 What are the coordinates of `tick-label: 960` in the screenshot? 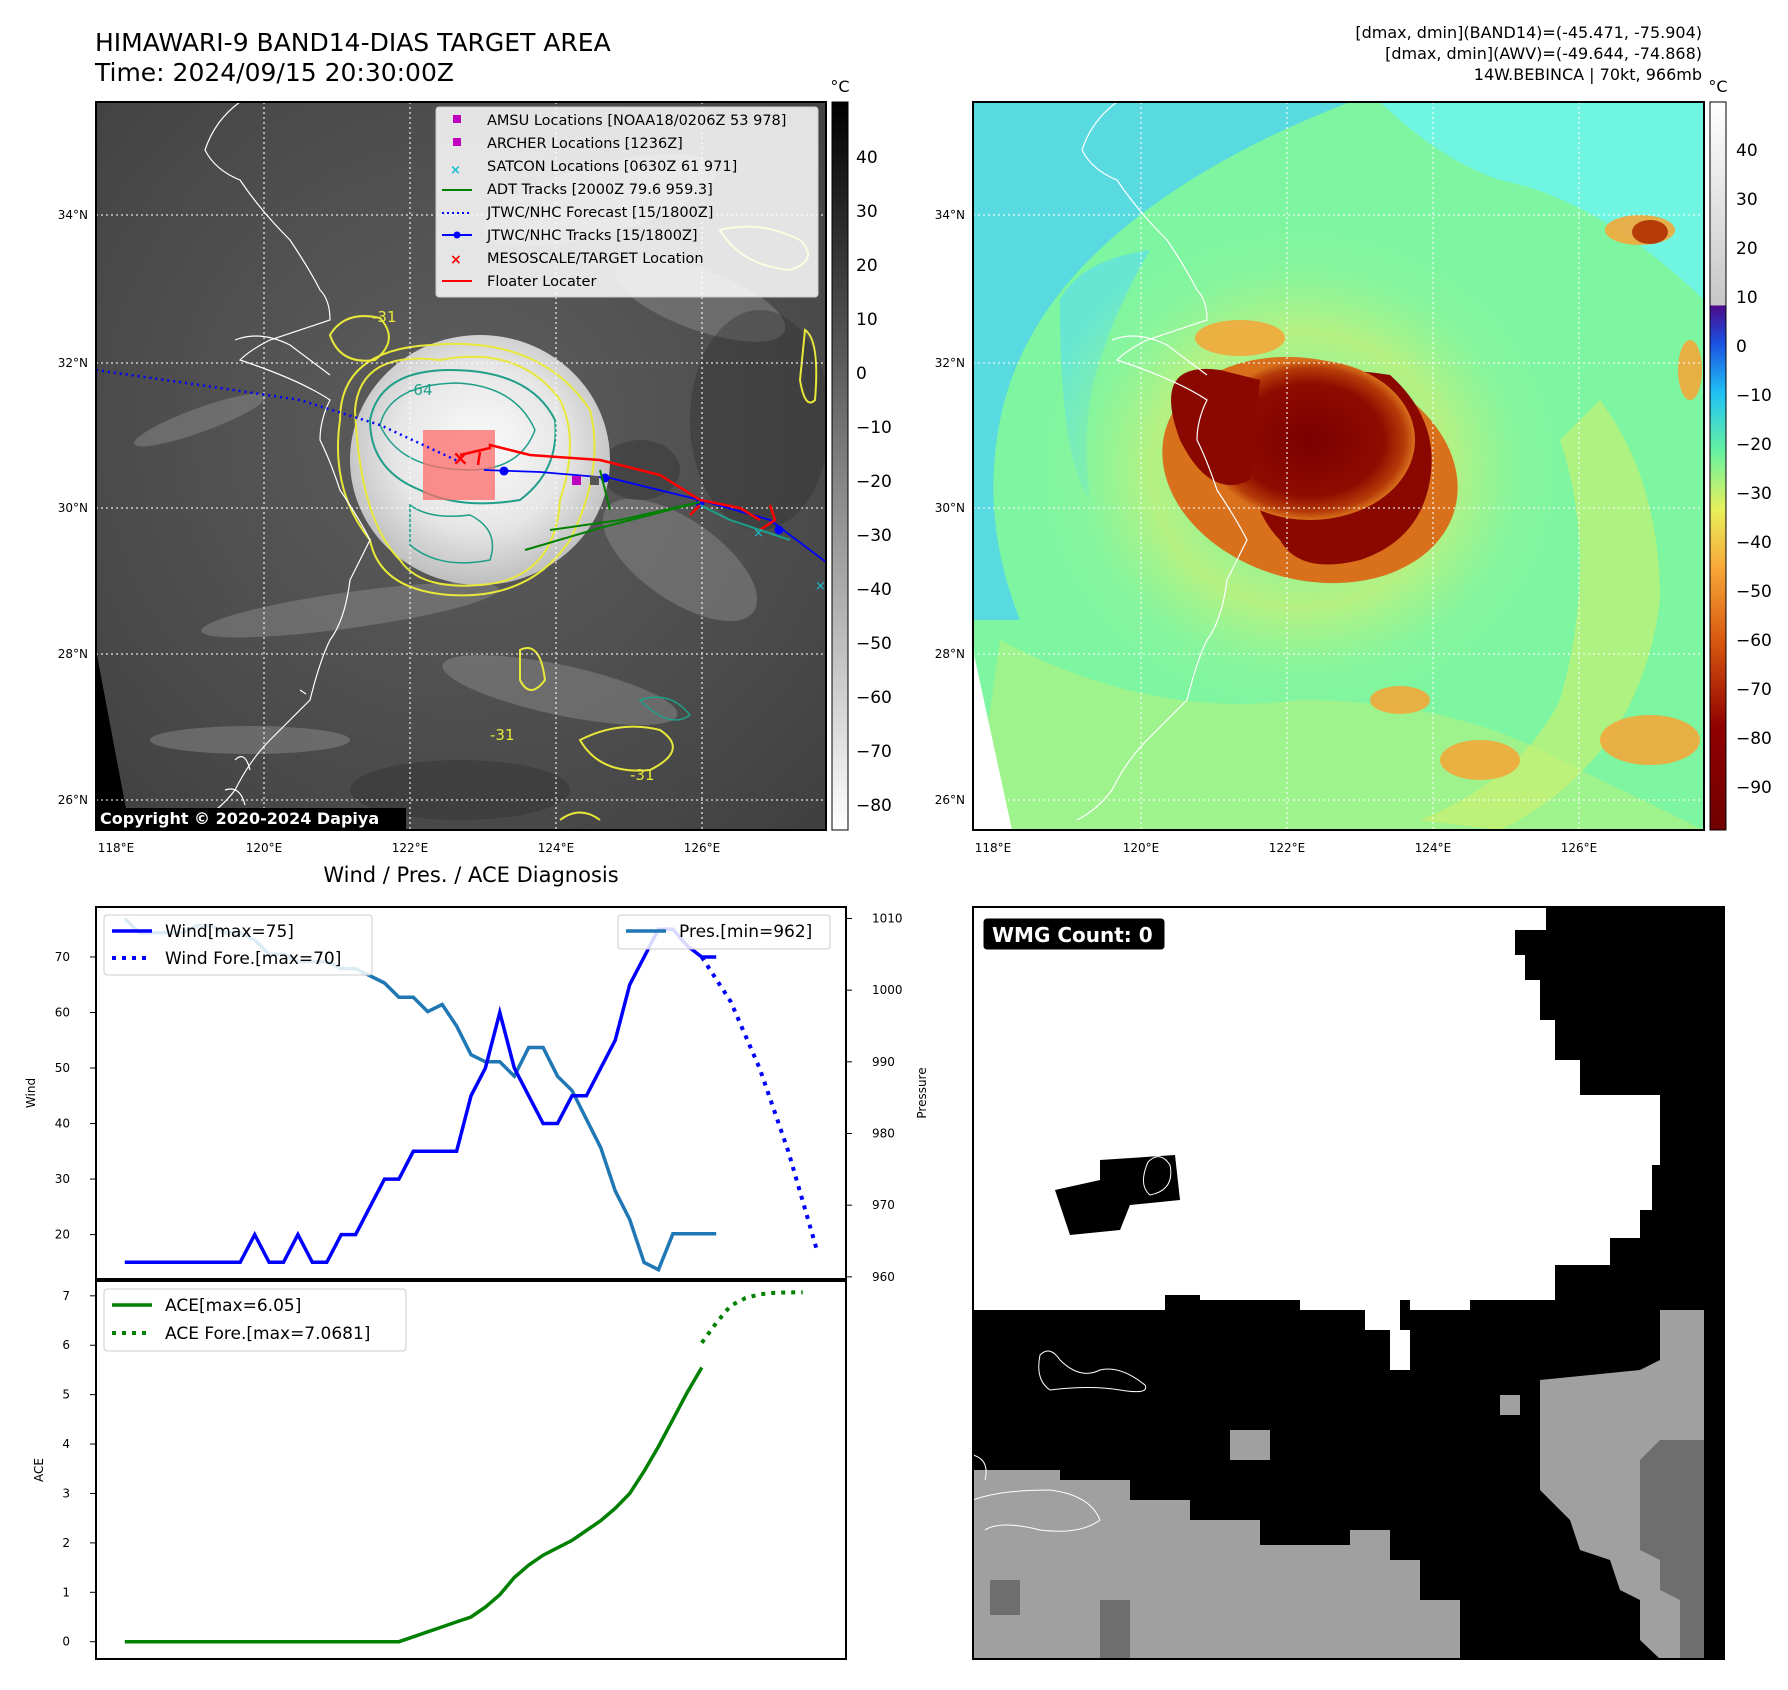 It's located at (883, 1277).